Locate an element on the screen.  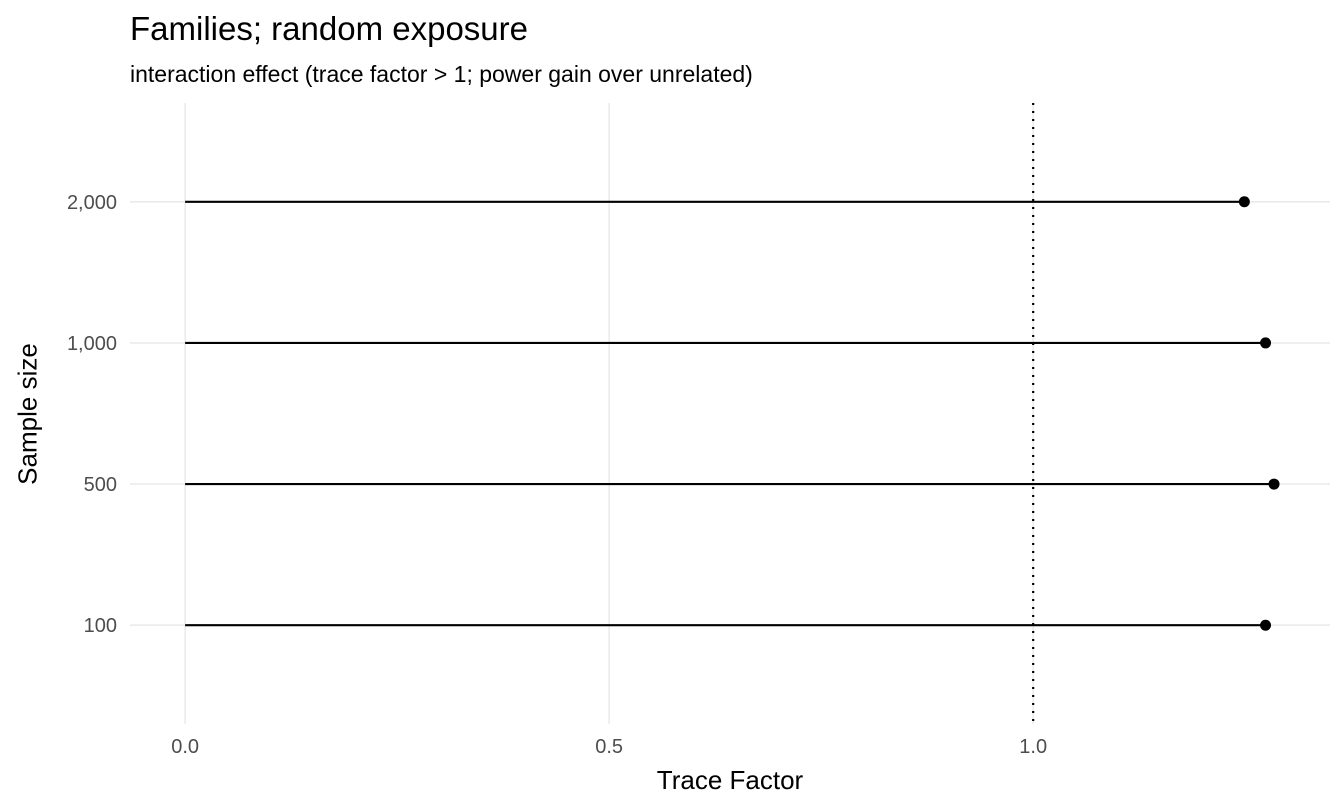
y-tick-label: 100 is located at coordinates (100, 626).